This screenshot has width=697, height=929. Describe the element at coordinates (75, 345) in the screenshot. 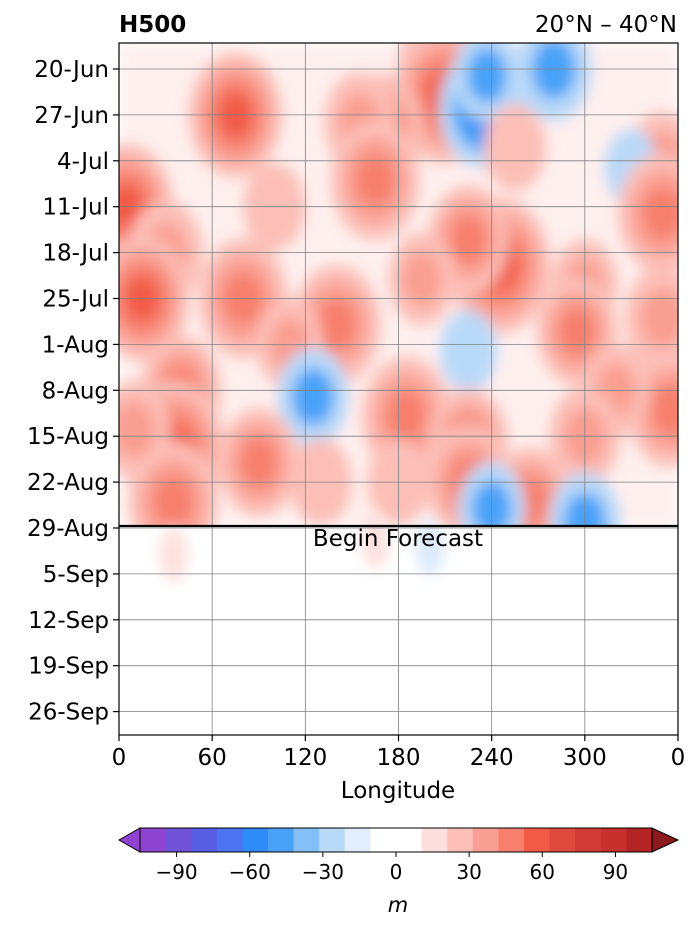

I see `y-tick-label: 1-Aug` at that location.